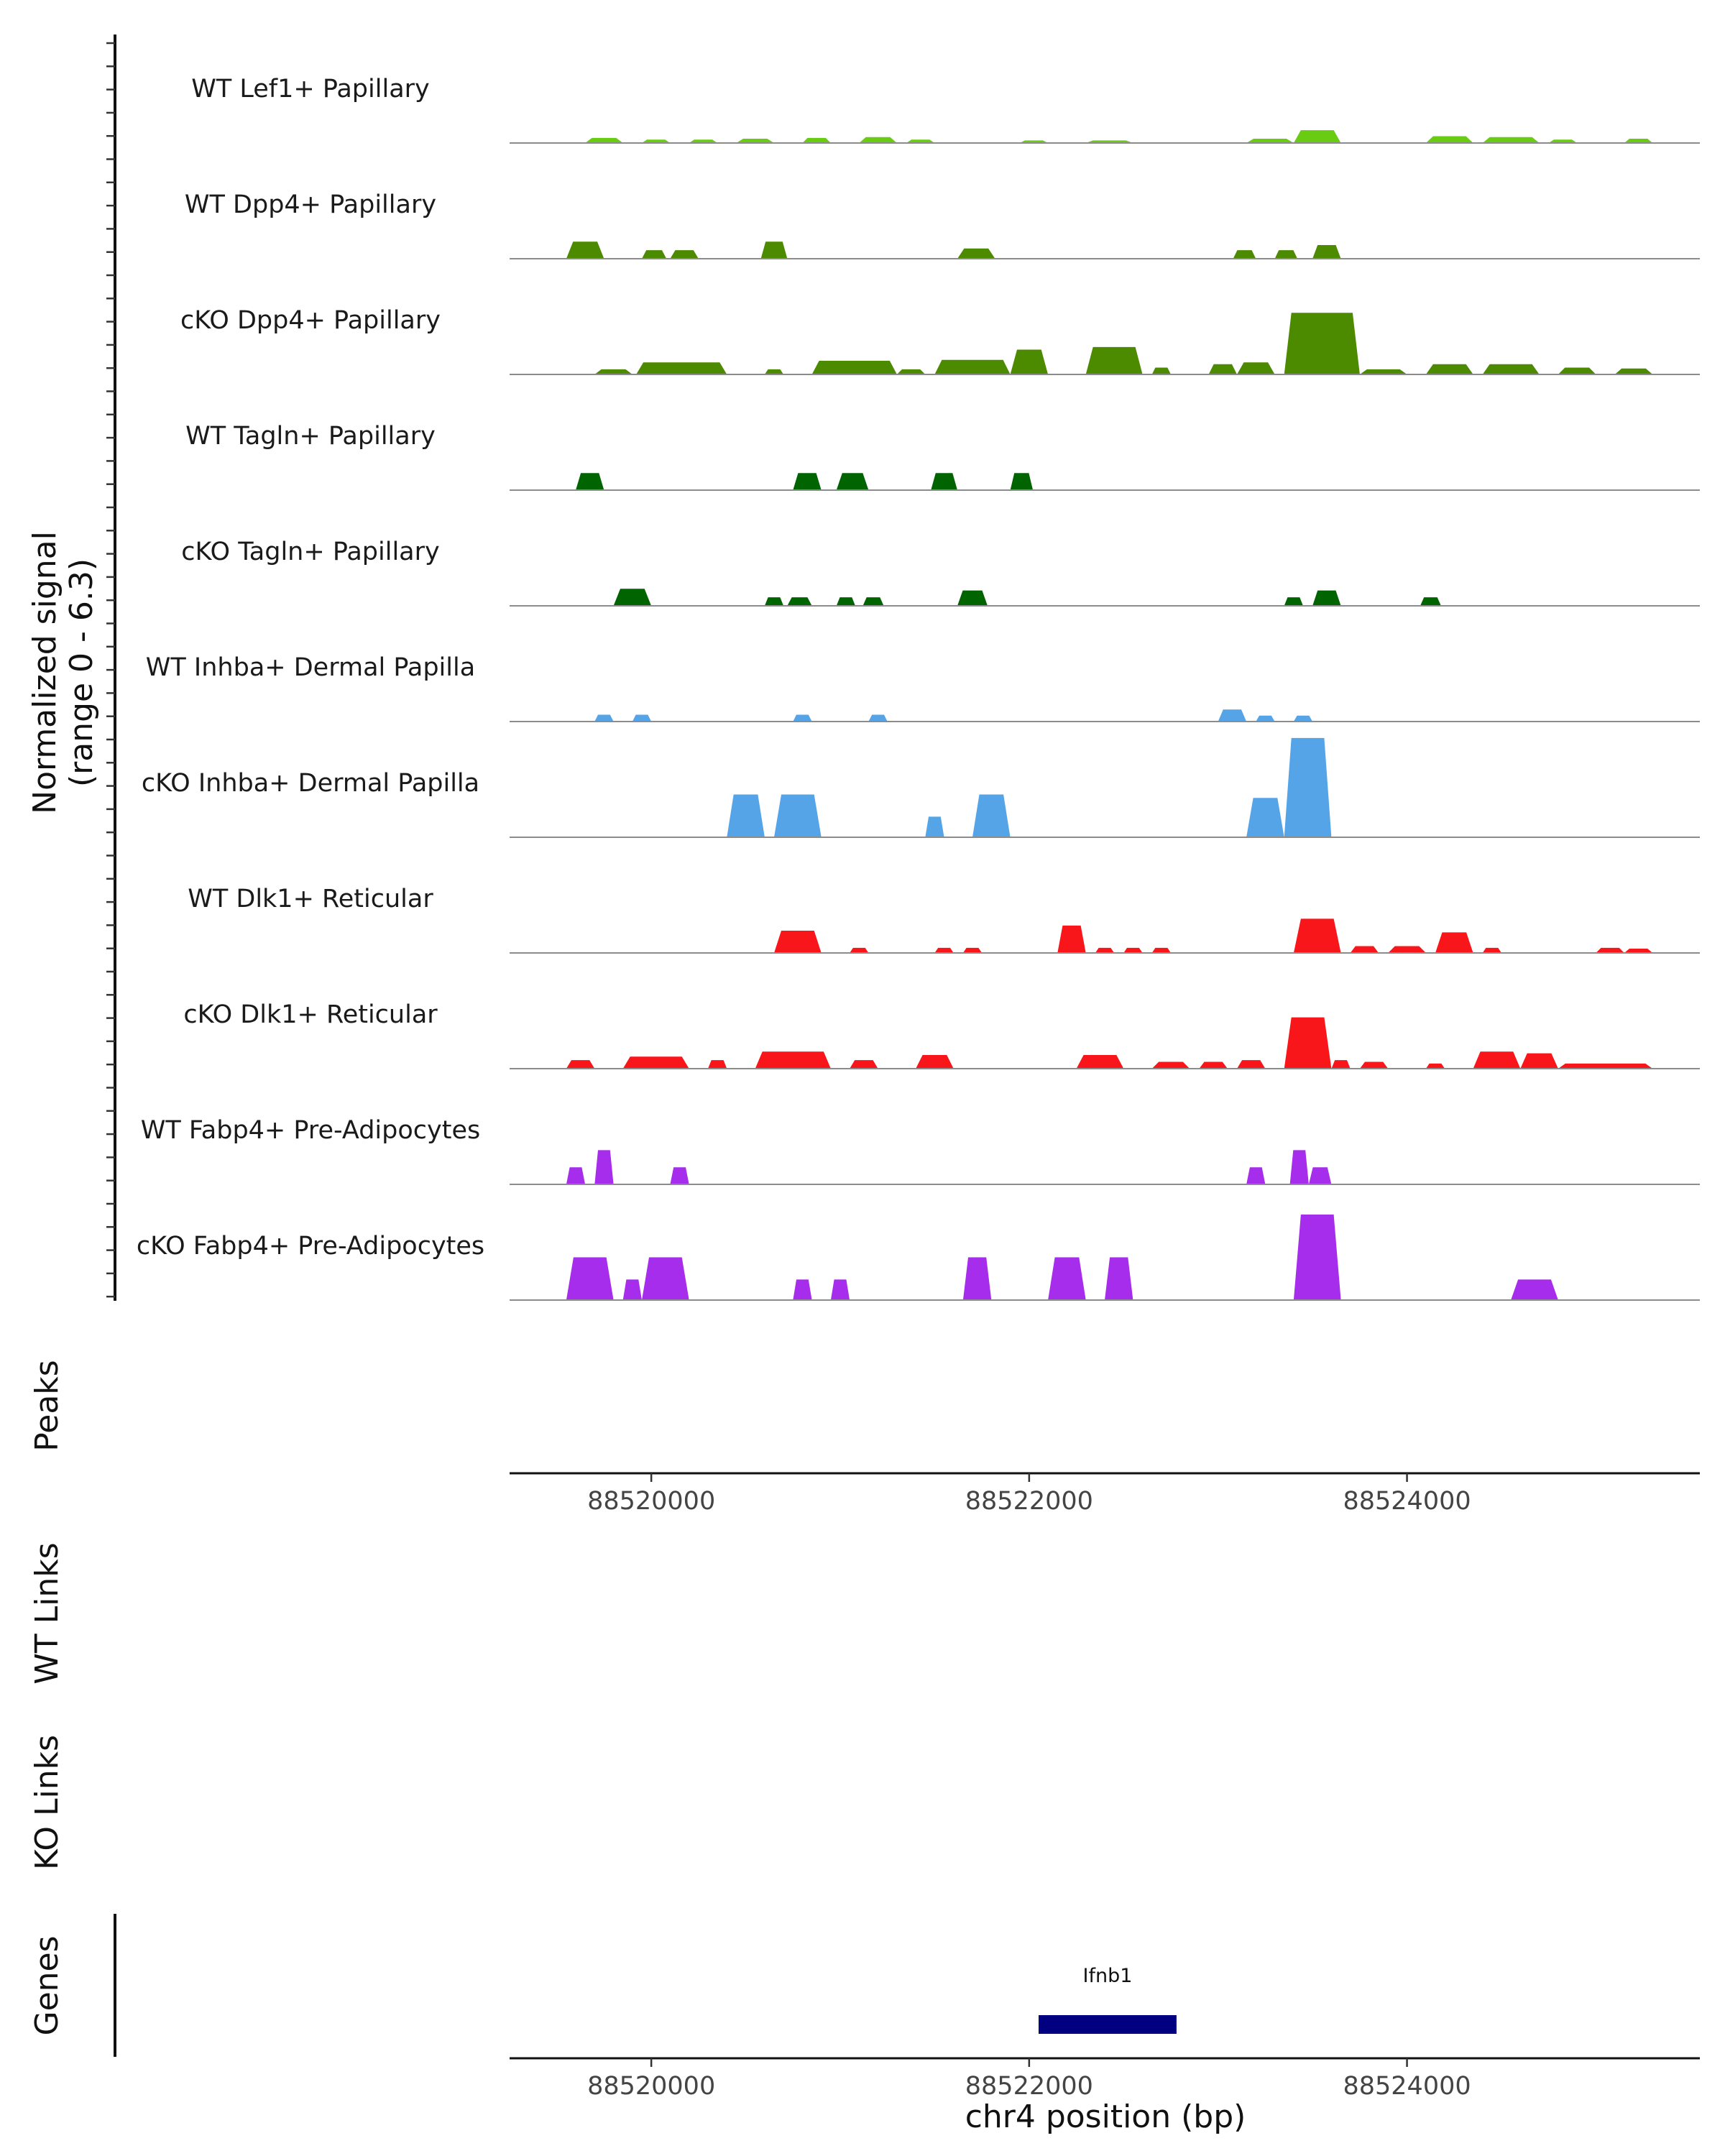 Image resolution: width=1725 pixels, height=2156 pixels. Describe the element at coordinates (310, 668) in the screenshot. I see `track-label: WT Inhba+ Dermal Papilla` at that location.